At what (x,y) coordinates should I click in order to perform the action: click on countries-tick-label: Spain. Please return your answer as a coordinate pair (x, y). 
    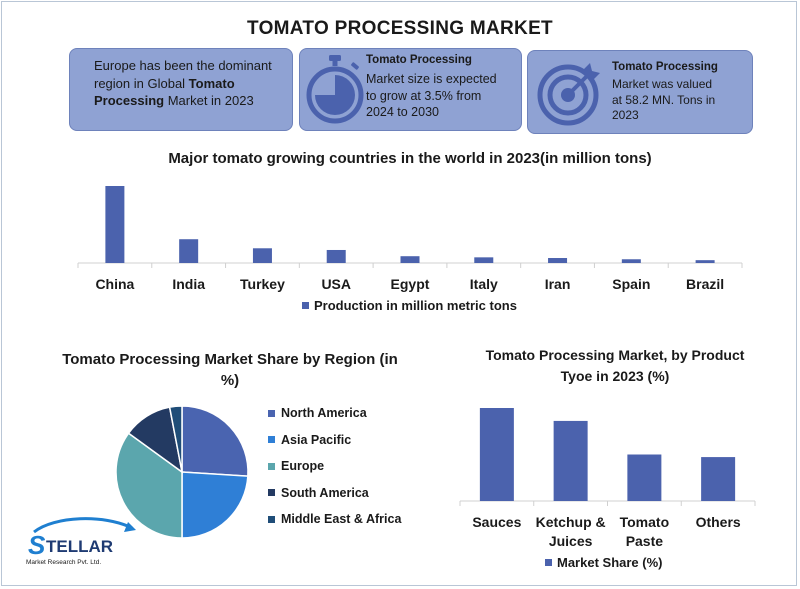
    Looking at the image, I should click on (631, 284).